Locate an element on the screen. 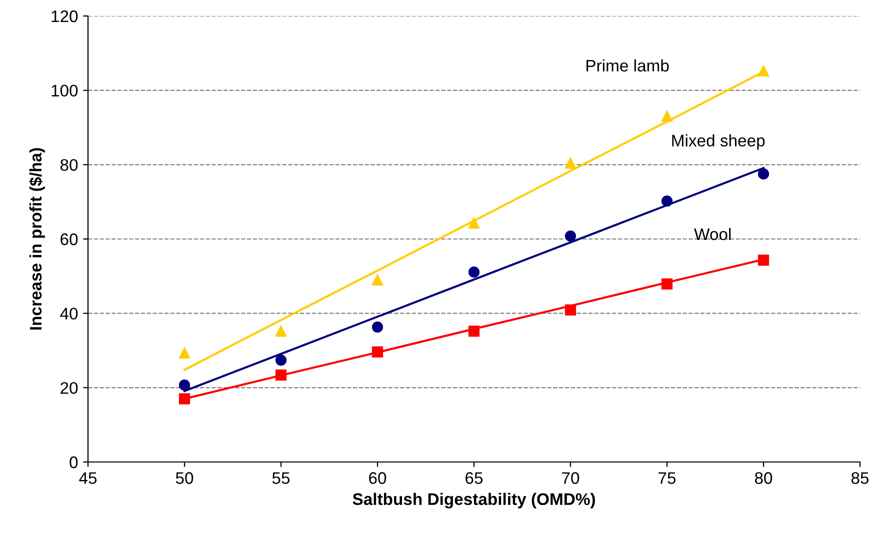  x-tick-label: 85 is located at coordinates (860, 478).